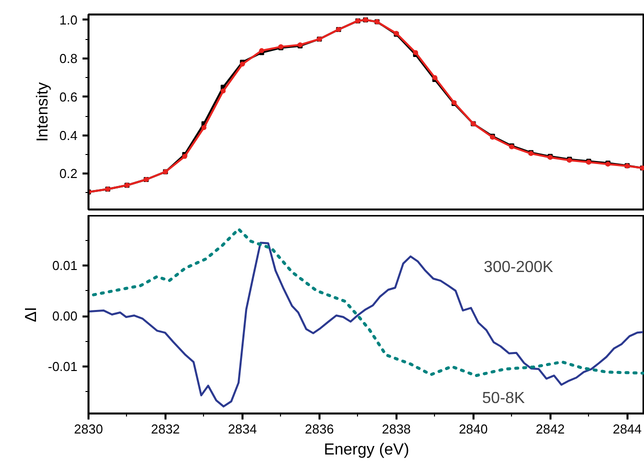  Describe the element at coordinates (504, 398) in the screenshot. I see `annotation: 50-8K` at that location.